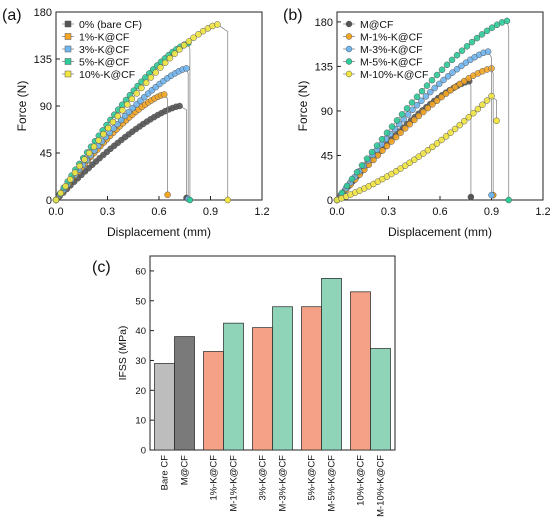 Image resolution: width=550 pixels, height=523 pixels. What do you see at coordinates (104, 38) in the screenshot?
I see `legend-label: 1%-K@CF` at bounding box center [104, 38].